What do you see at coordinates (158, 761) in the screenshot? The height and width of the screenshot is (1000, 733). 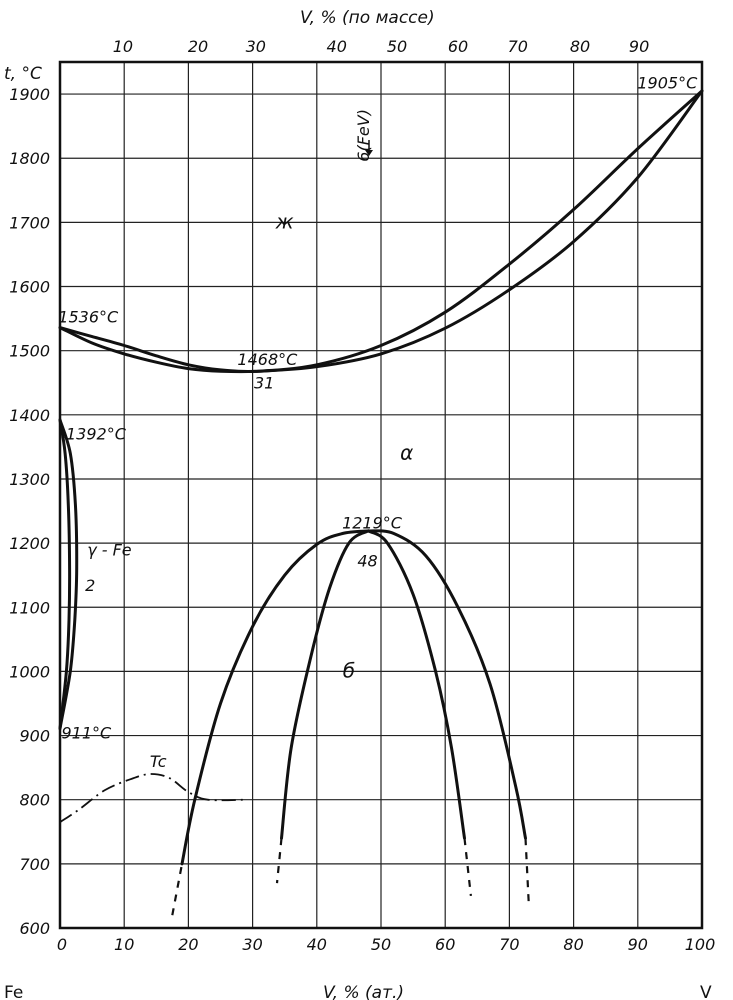 I see `annotation-label: Tc` at bounding box center [158, 761].